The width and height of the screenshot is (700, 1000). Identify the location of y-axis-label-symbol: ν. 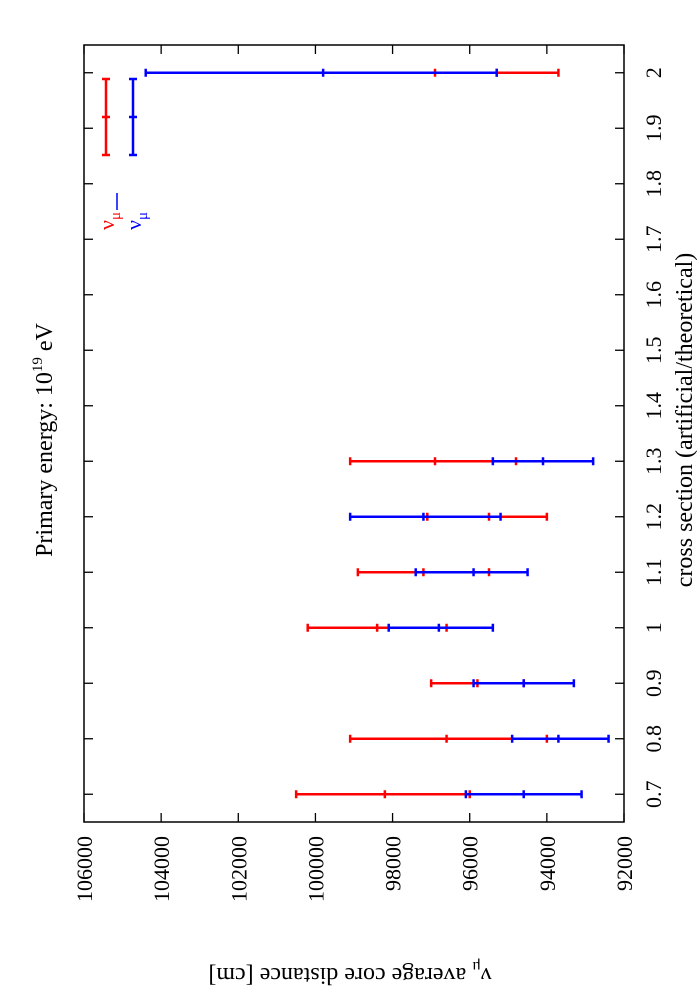
(486, 975).